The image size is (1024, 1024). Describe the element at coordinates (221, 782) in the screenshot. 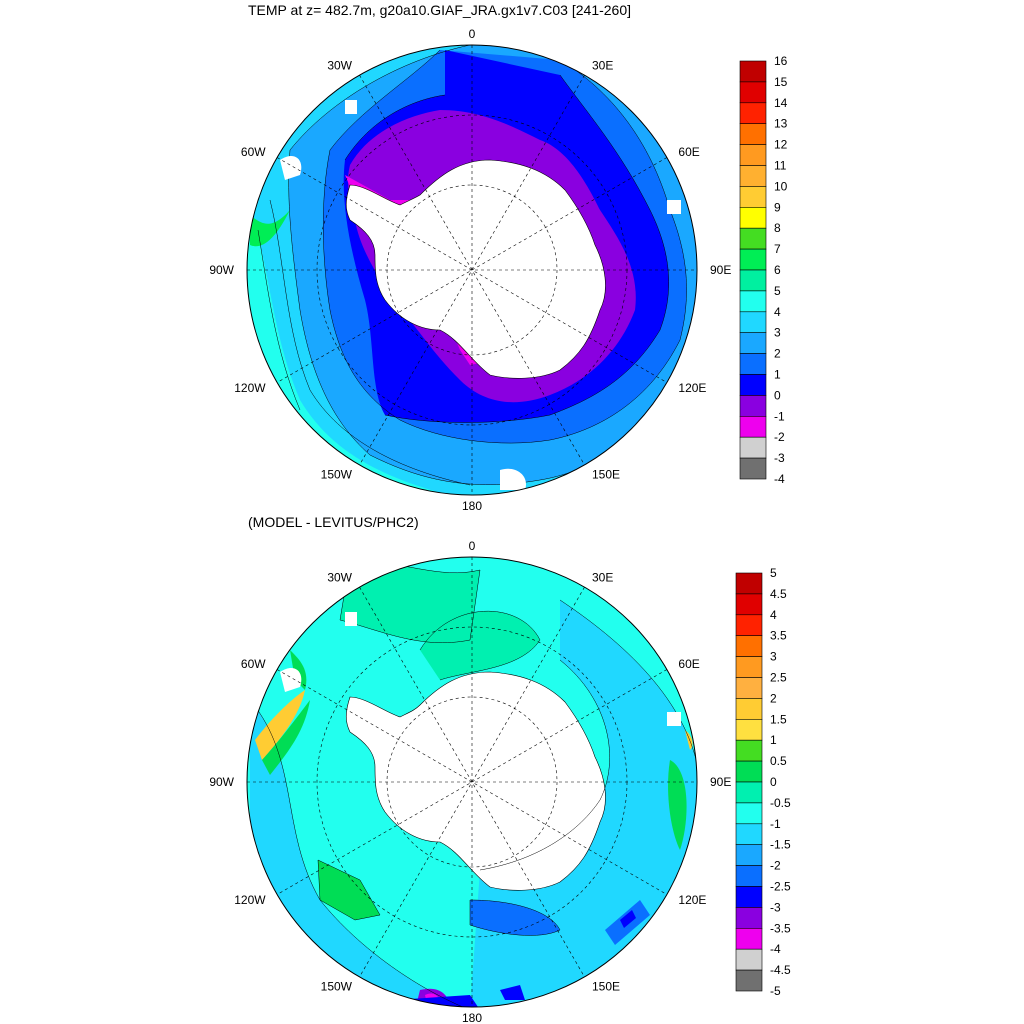

I see `longitude-label: 90W` at that location.